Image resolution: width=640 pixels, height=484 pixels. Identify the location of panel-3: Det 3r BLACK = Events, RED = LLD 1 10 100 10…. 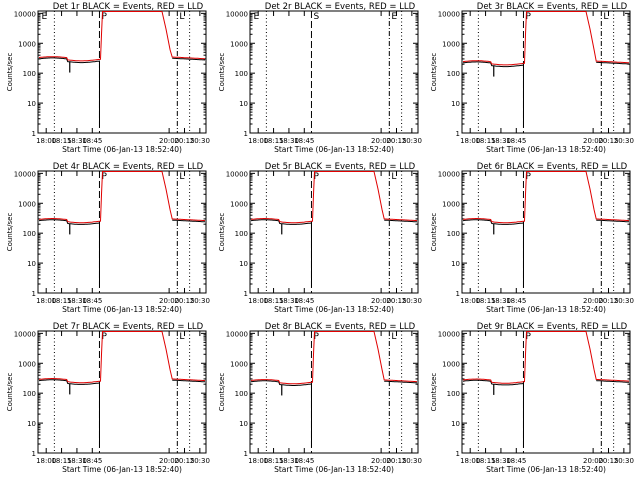
(532, 78).